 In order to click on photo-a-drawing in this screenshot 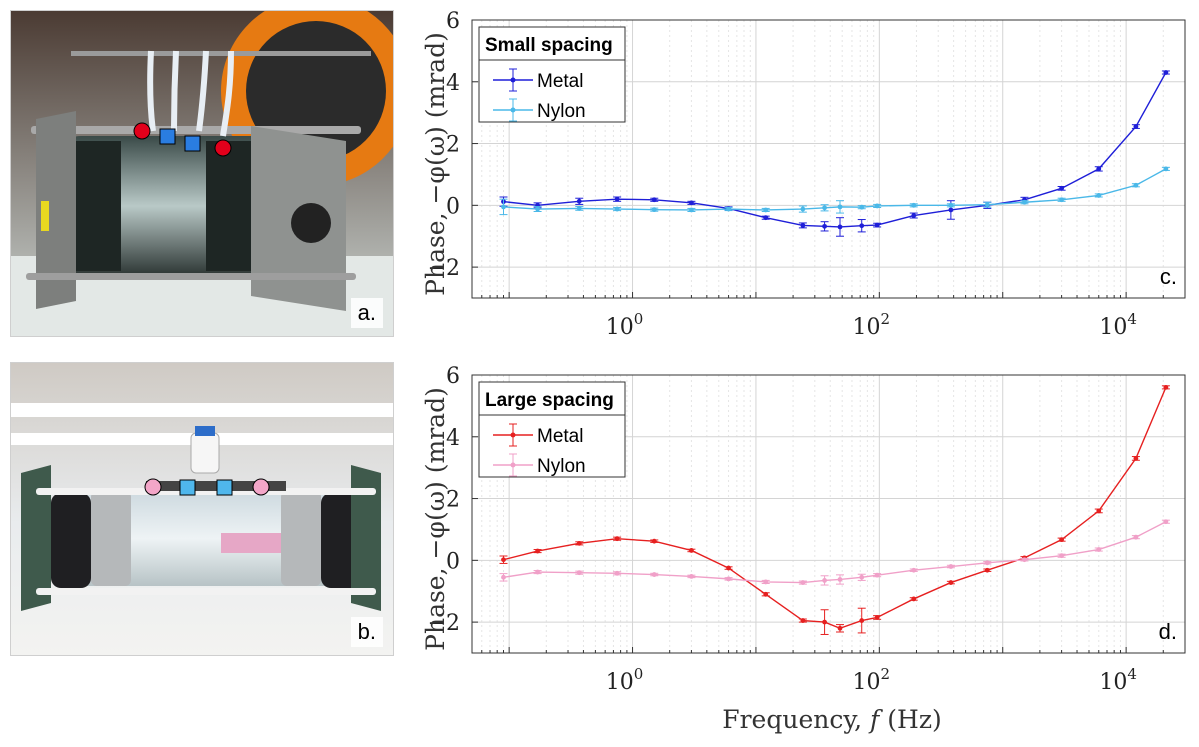, I will do `click(202, 173)`.